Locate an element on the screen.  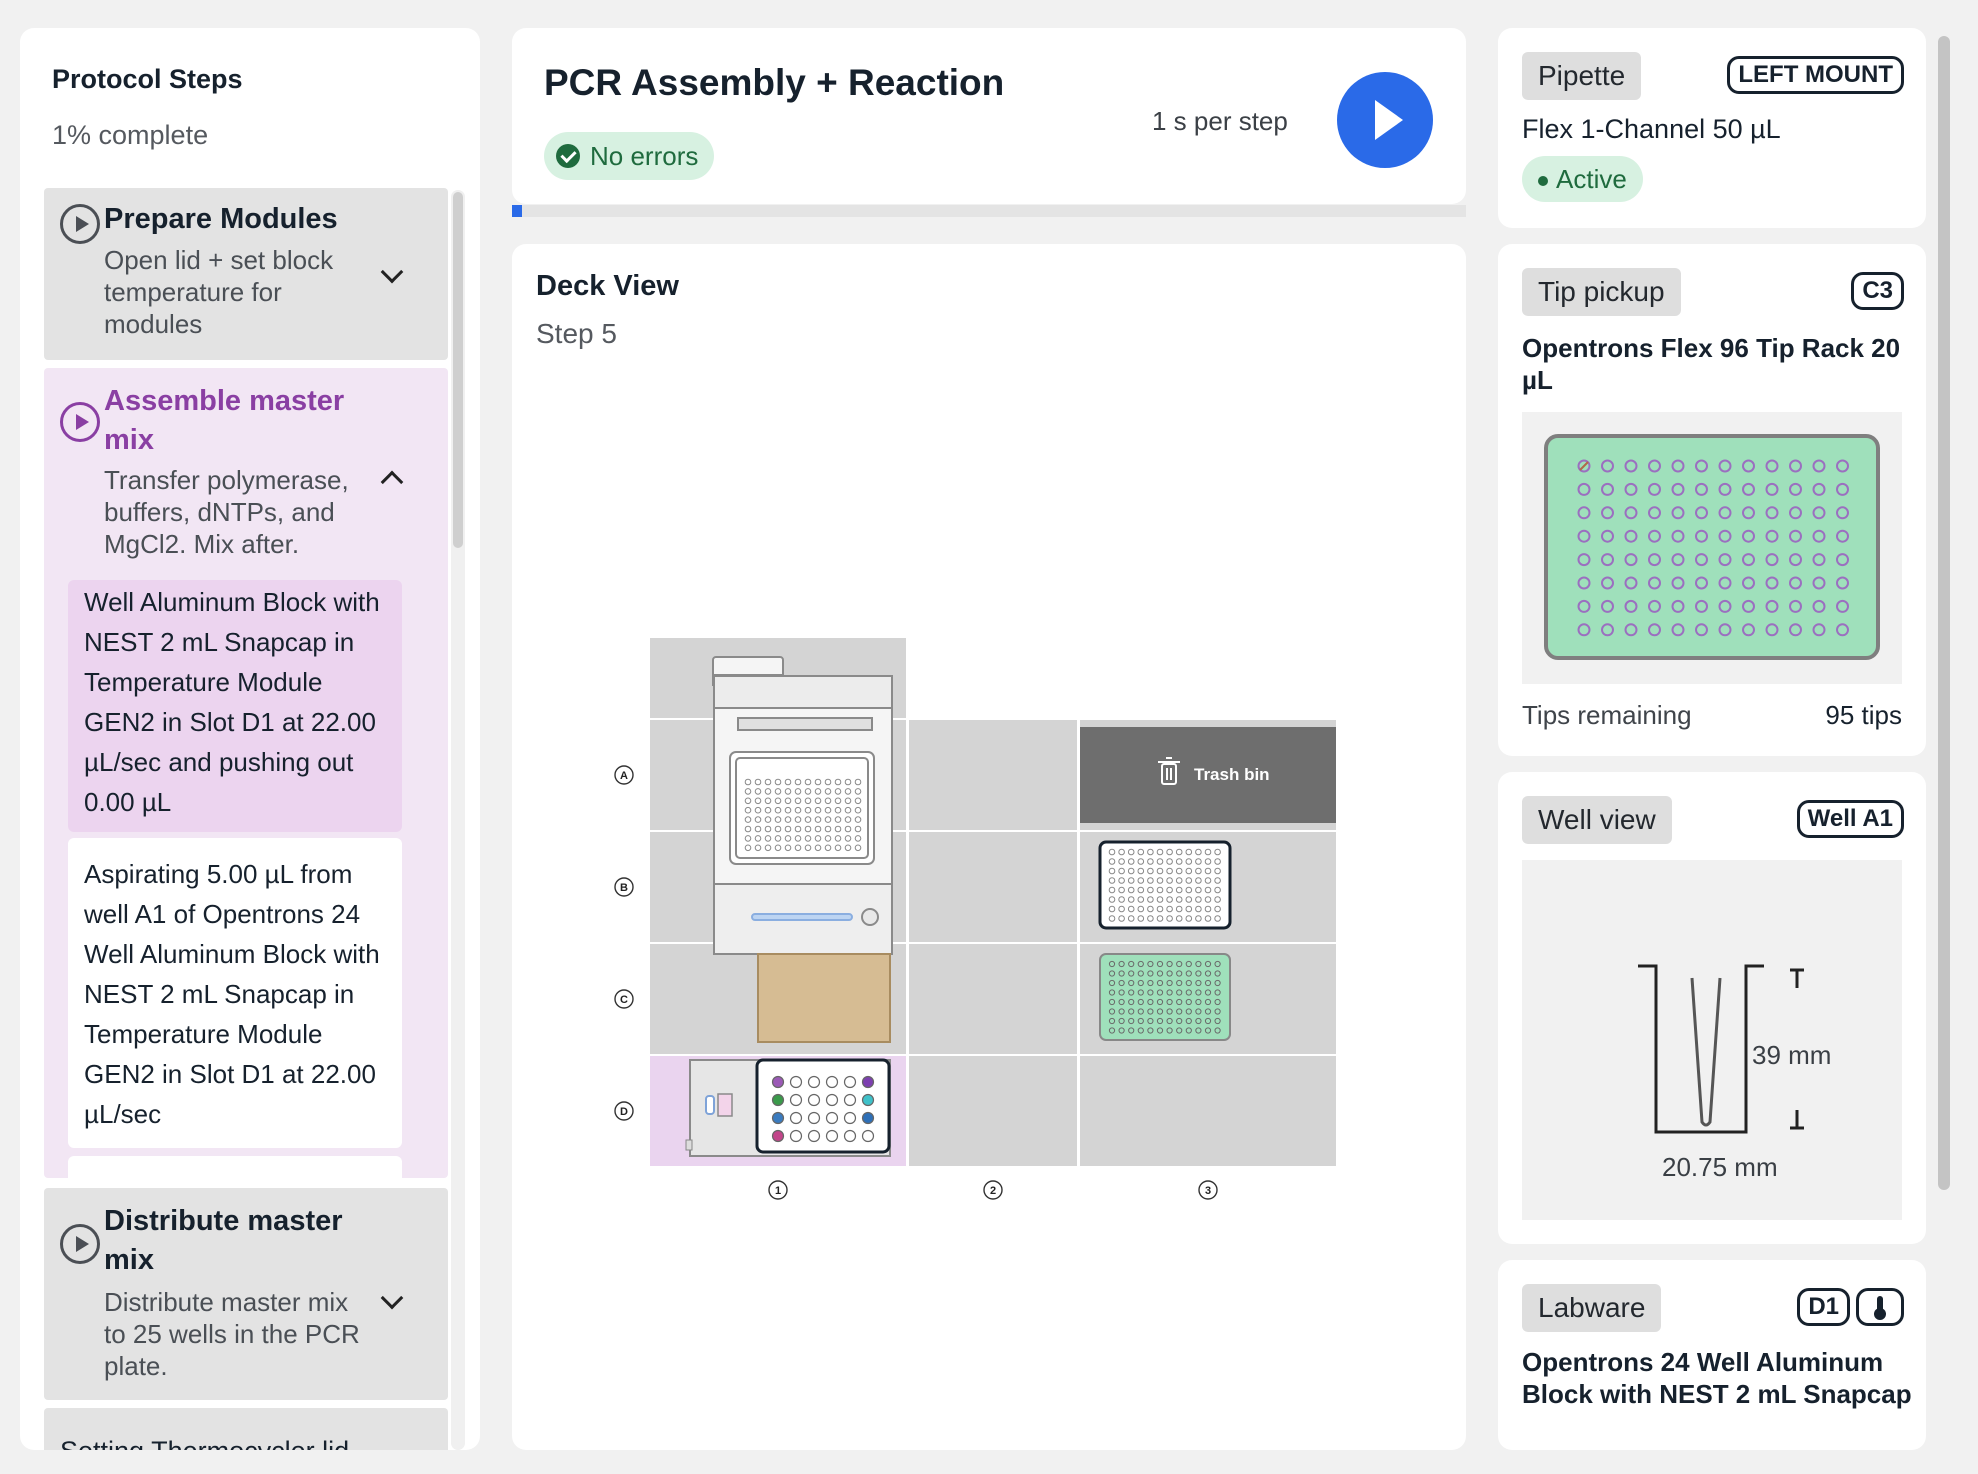
slot-D3 is located at coordinates (1208, 1111).